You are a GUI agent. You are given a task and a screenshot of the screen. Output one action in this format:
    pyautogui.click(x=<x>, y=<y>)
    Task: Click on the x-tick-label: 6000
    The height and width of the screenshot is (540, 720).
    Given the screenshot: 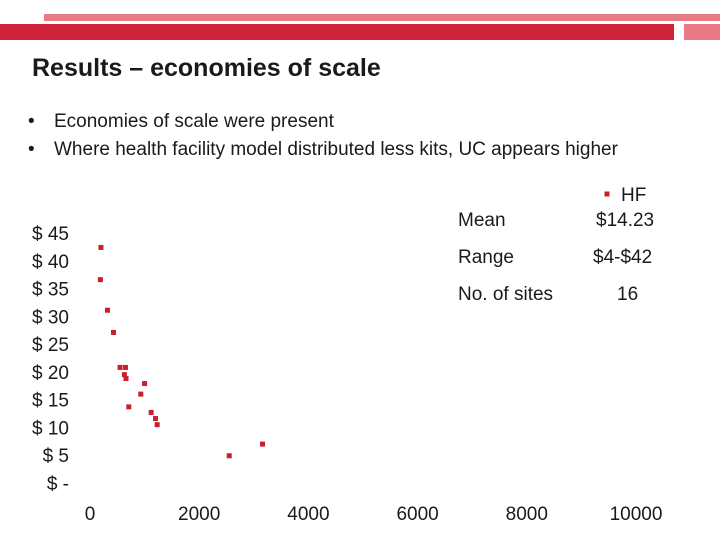 What is the action you would take?
    pyautogui.click(x=417, y=514)
    